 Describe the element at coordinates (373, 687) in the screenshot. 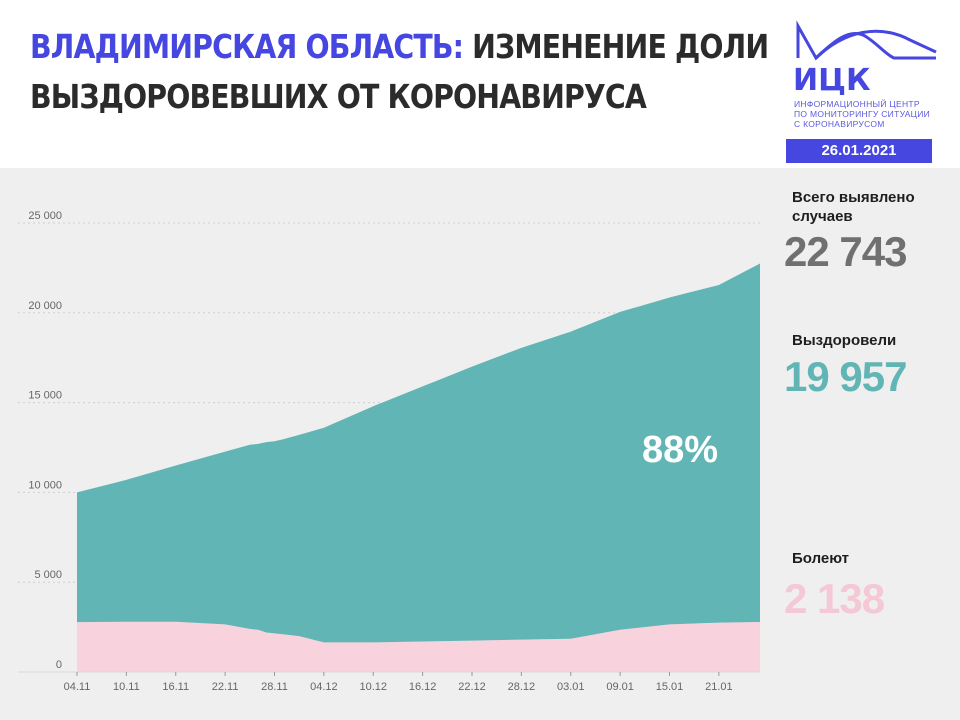

I see `x-tick-label: 10.12` at that location.